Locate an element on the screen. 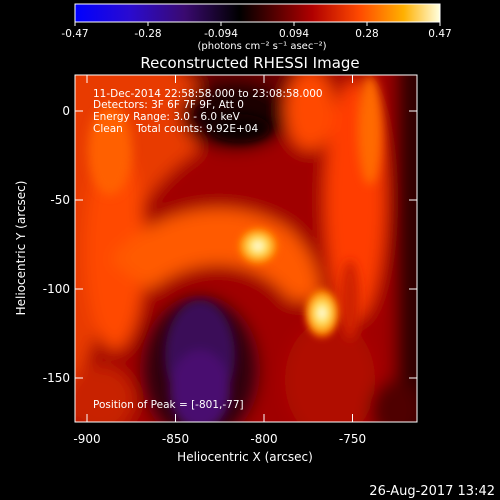 The width and height of the screenshot is (500, 500). colorbar-ticks is located at coordinates (257, 24).